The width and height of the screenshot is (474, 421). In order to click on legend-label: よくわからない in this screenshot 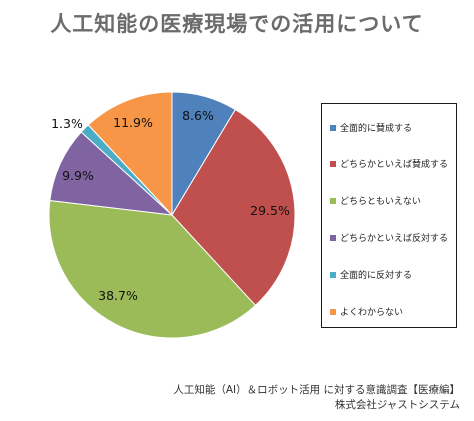, I will do `click(372, 313)`.